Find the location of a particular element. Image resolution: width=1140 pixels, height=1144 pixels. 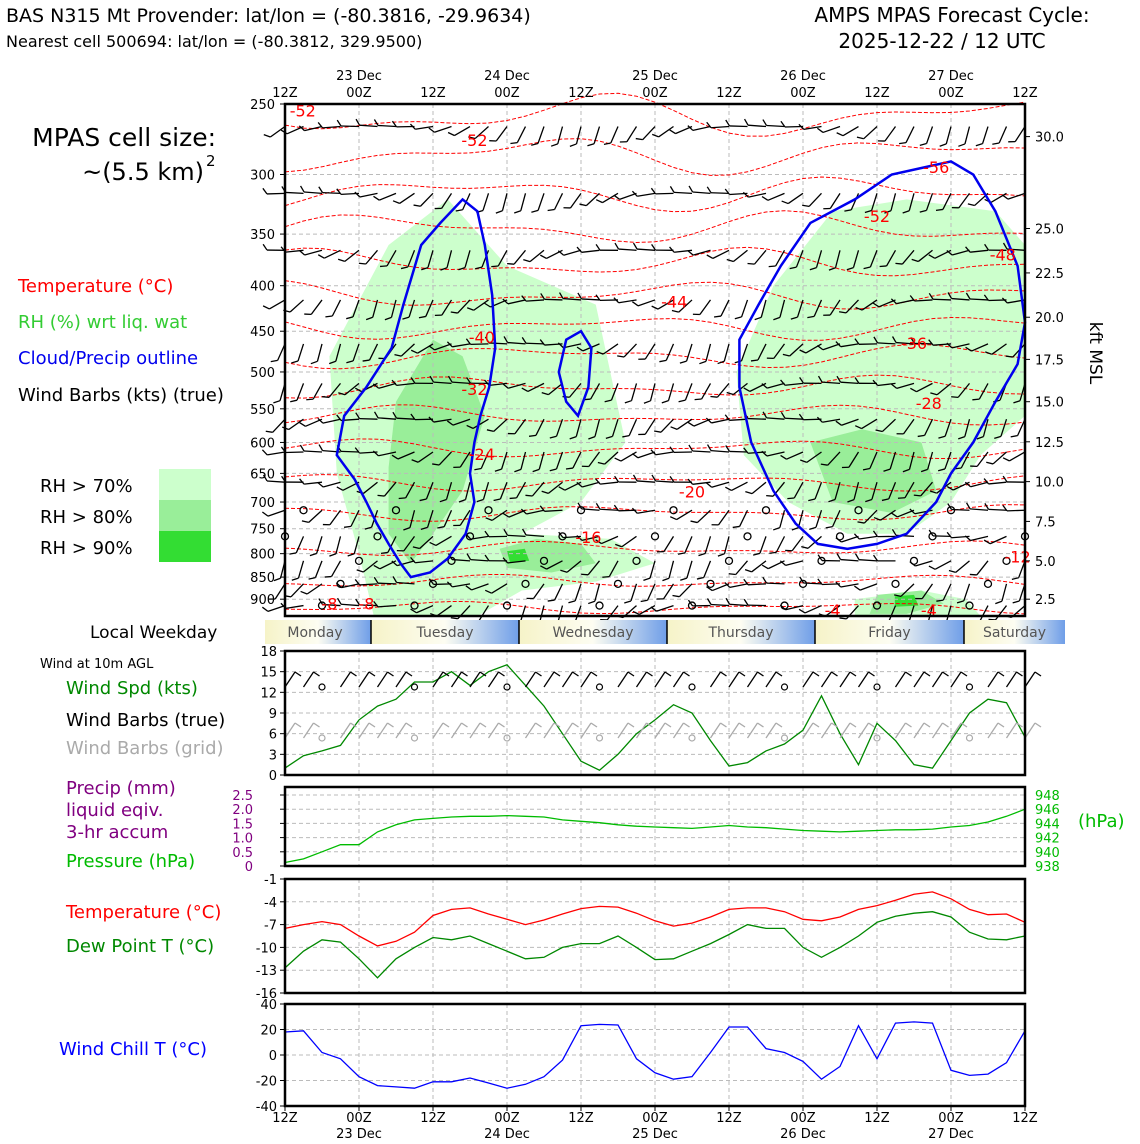

top-date-label: 23 Dec is located at coordinates (359, 76).